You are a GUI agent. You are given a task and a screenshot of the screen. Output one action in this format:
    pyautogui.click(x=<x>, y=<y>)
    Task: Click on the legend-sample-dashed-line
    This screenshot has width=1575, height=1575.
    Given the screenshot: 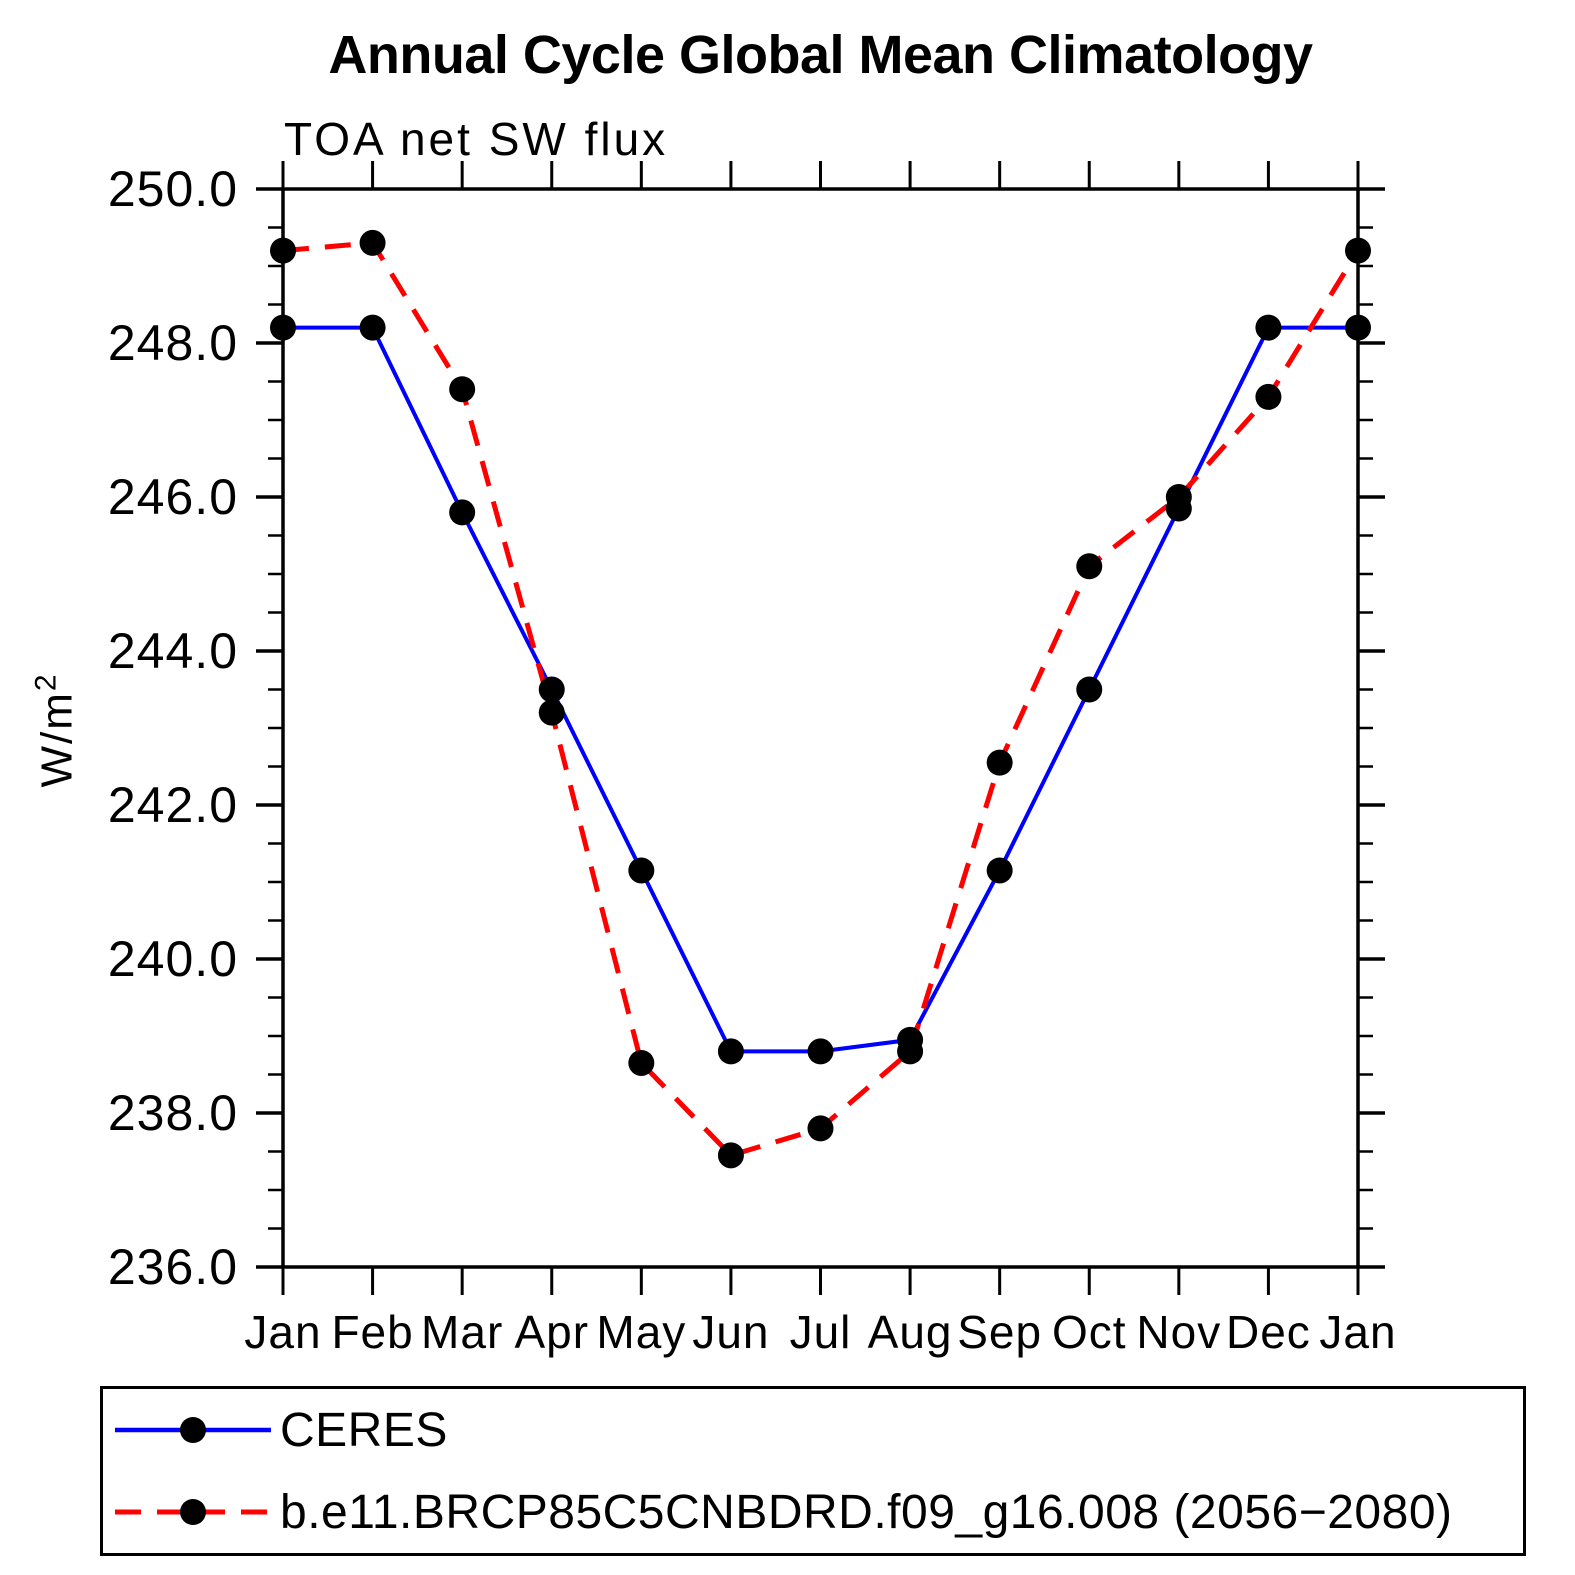 What is the action you would take?
    pyautogui.click(x=193, y=1512)
    